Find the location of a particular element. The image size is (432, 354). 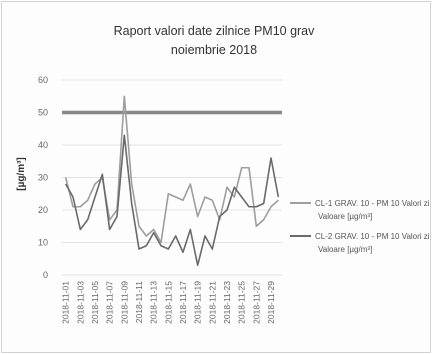

x-tick-label: 2018-11-15 is located at coordinates (168, 302).